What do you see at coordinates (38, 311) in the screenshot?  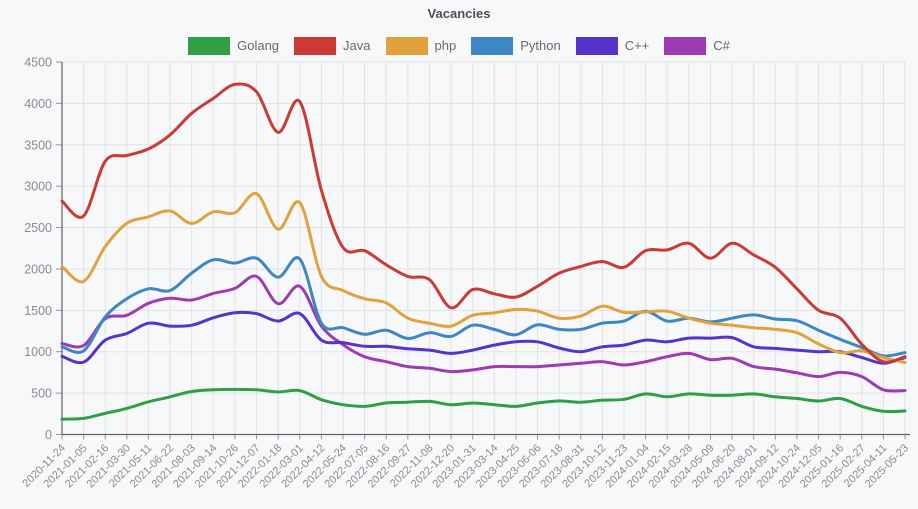 I see `y-tick-label: 1500` at bounding box center [38, 311].